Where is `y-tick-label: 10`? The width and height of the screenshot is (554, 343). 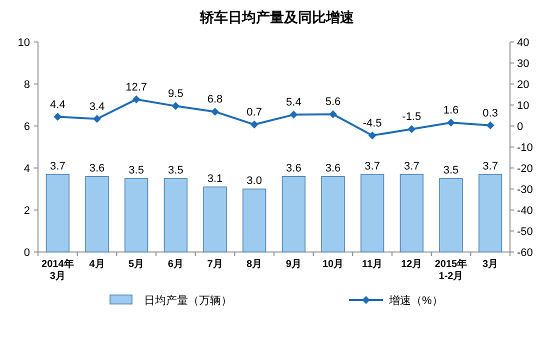
y-tick-label: 10 is located at coordinates (24, 43).